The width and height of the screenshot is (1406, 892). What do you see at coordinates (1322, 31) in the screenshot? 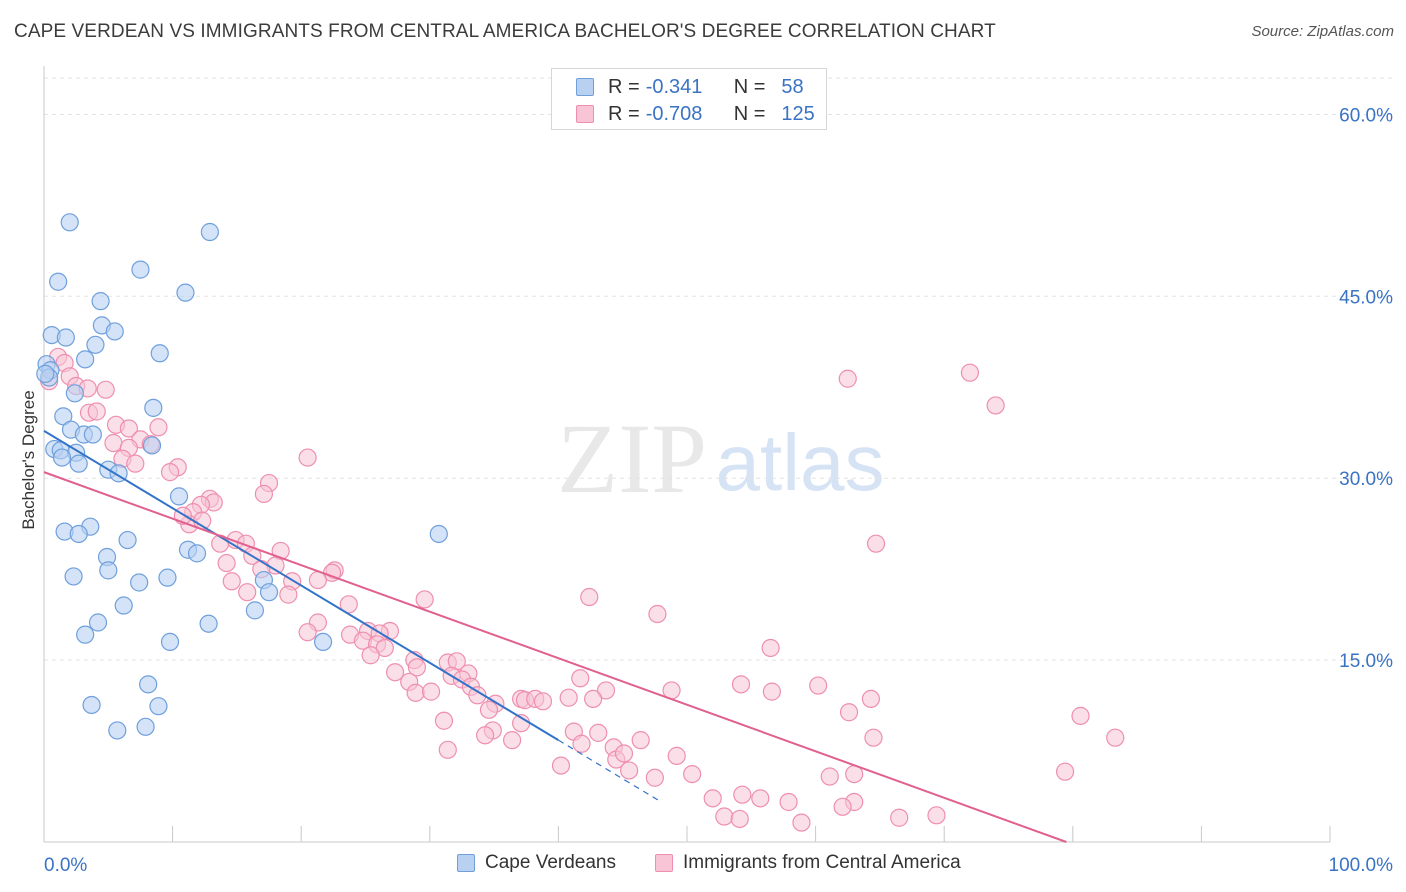
I see `source-label: Source: ZipAtlas.com` at bounding box center [1322, 31].